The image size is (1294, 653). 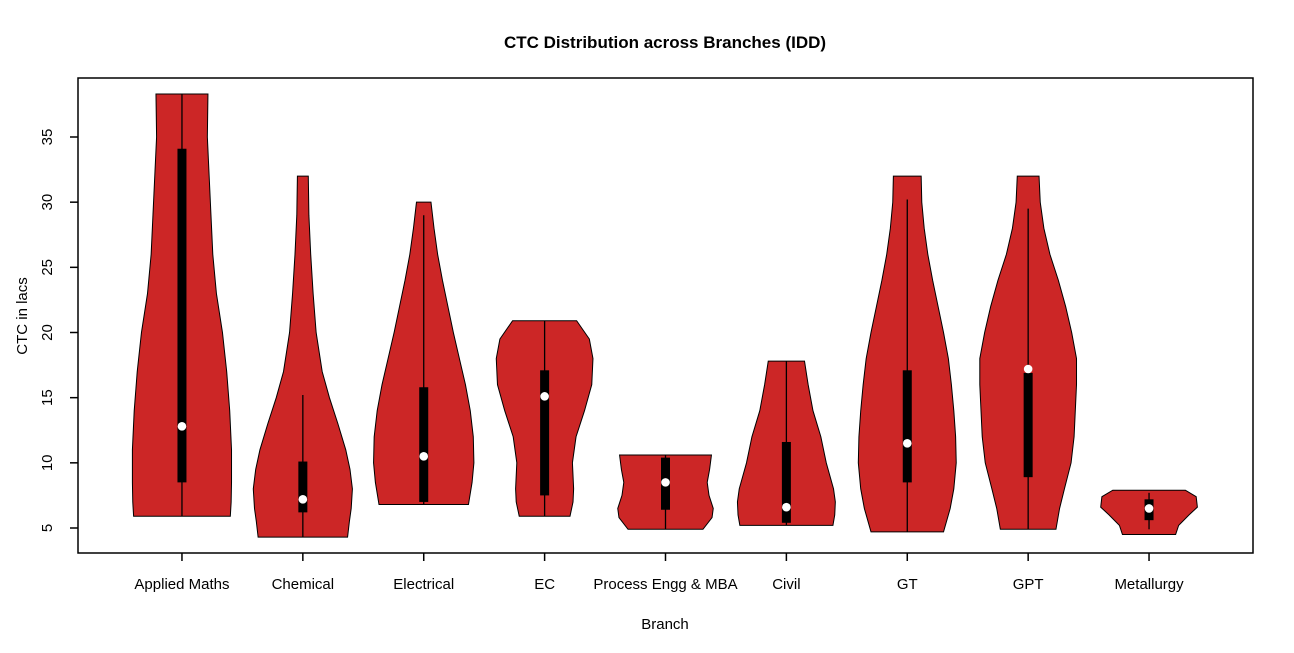 What do you see at coordinates (182, 426) in the screenshot?
I see `median-dot-applied-maths` at bounding box center [182, 426].